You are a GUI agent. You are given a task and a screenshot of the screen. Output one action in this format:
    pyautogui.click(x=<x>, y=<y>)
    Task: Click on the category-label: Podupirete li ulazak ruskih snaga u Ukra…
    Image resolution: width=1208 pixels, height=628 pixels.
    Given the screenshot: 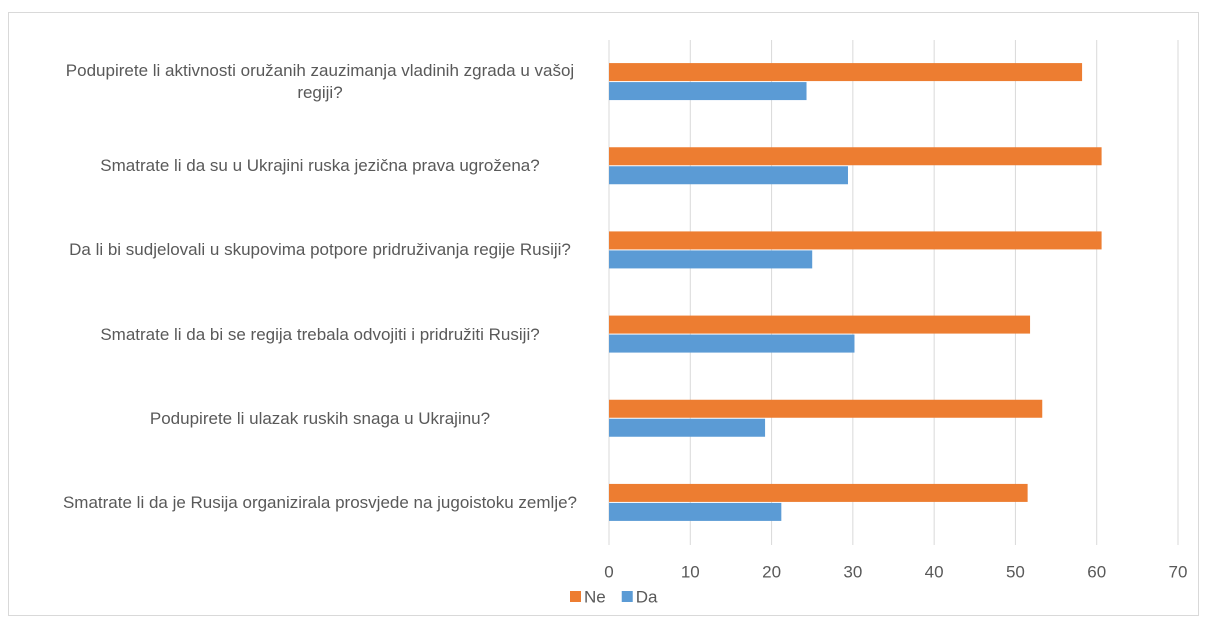 What is the action you would take?
    pyautogui.click(x=320, y=418)
    